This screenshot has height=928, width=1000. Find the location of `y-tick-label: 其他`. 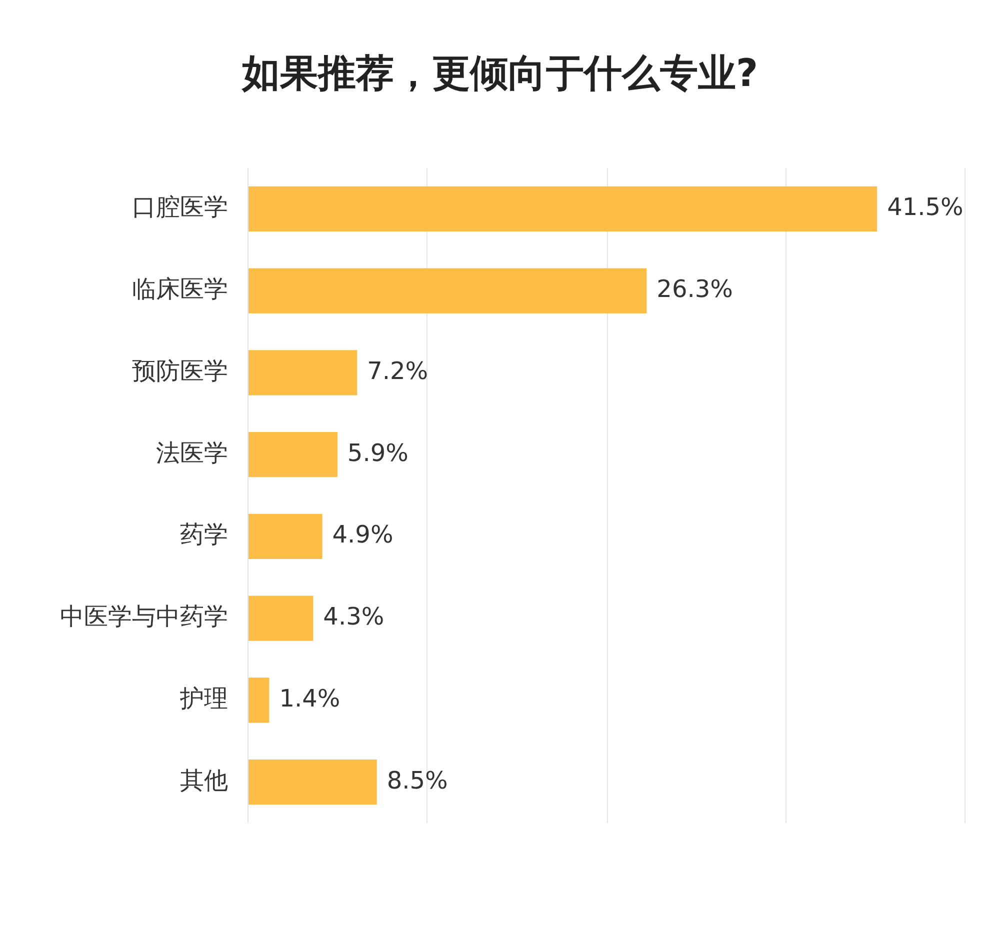

y-tick-label: 其他 is located at coordinates (204, 780).